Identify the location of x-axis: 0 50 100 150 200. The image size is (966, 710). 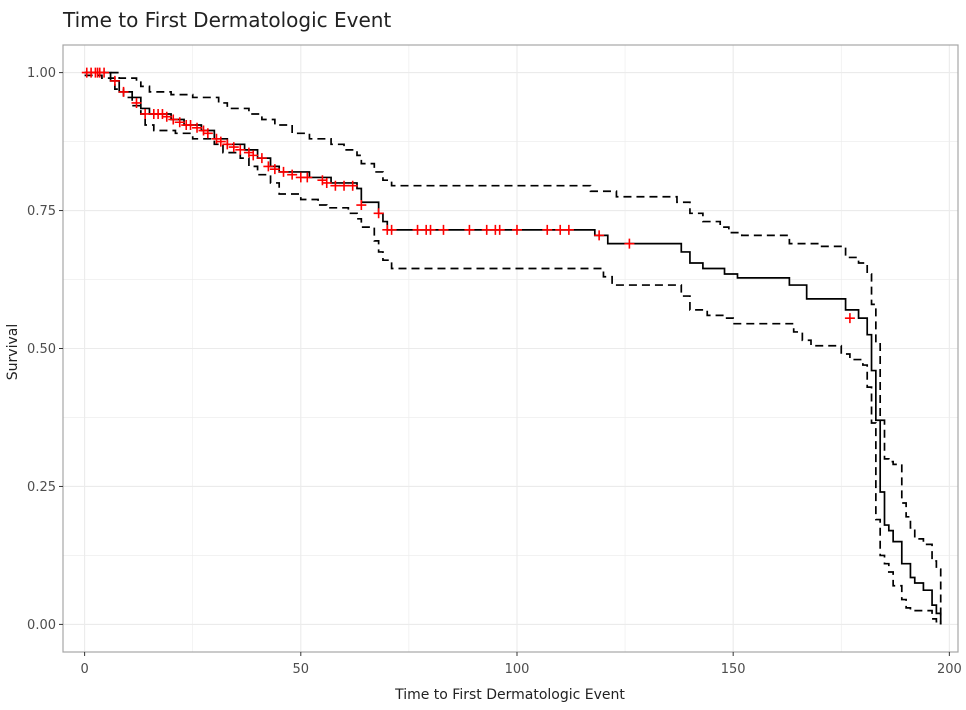
(521, 664).